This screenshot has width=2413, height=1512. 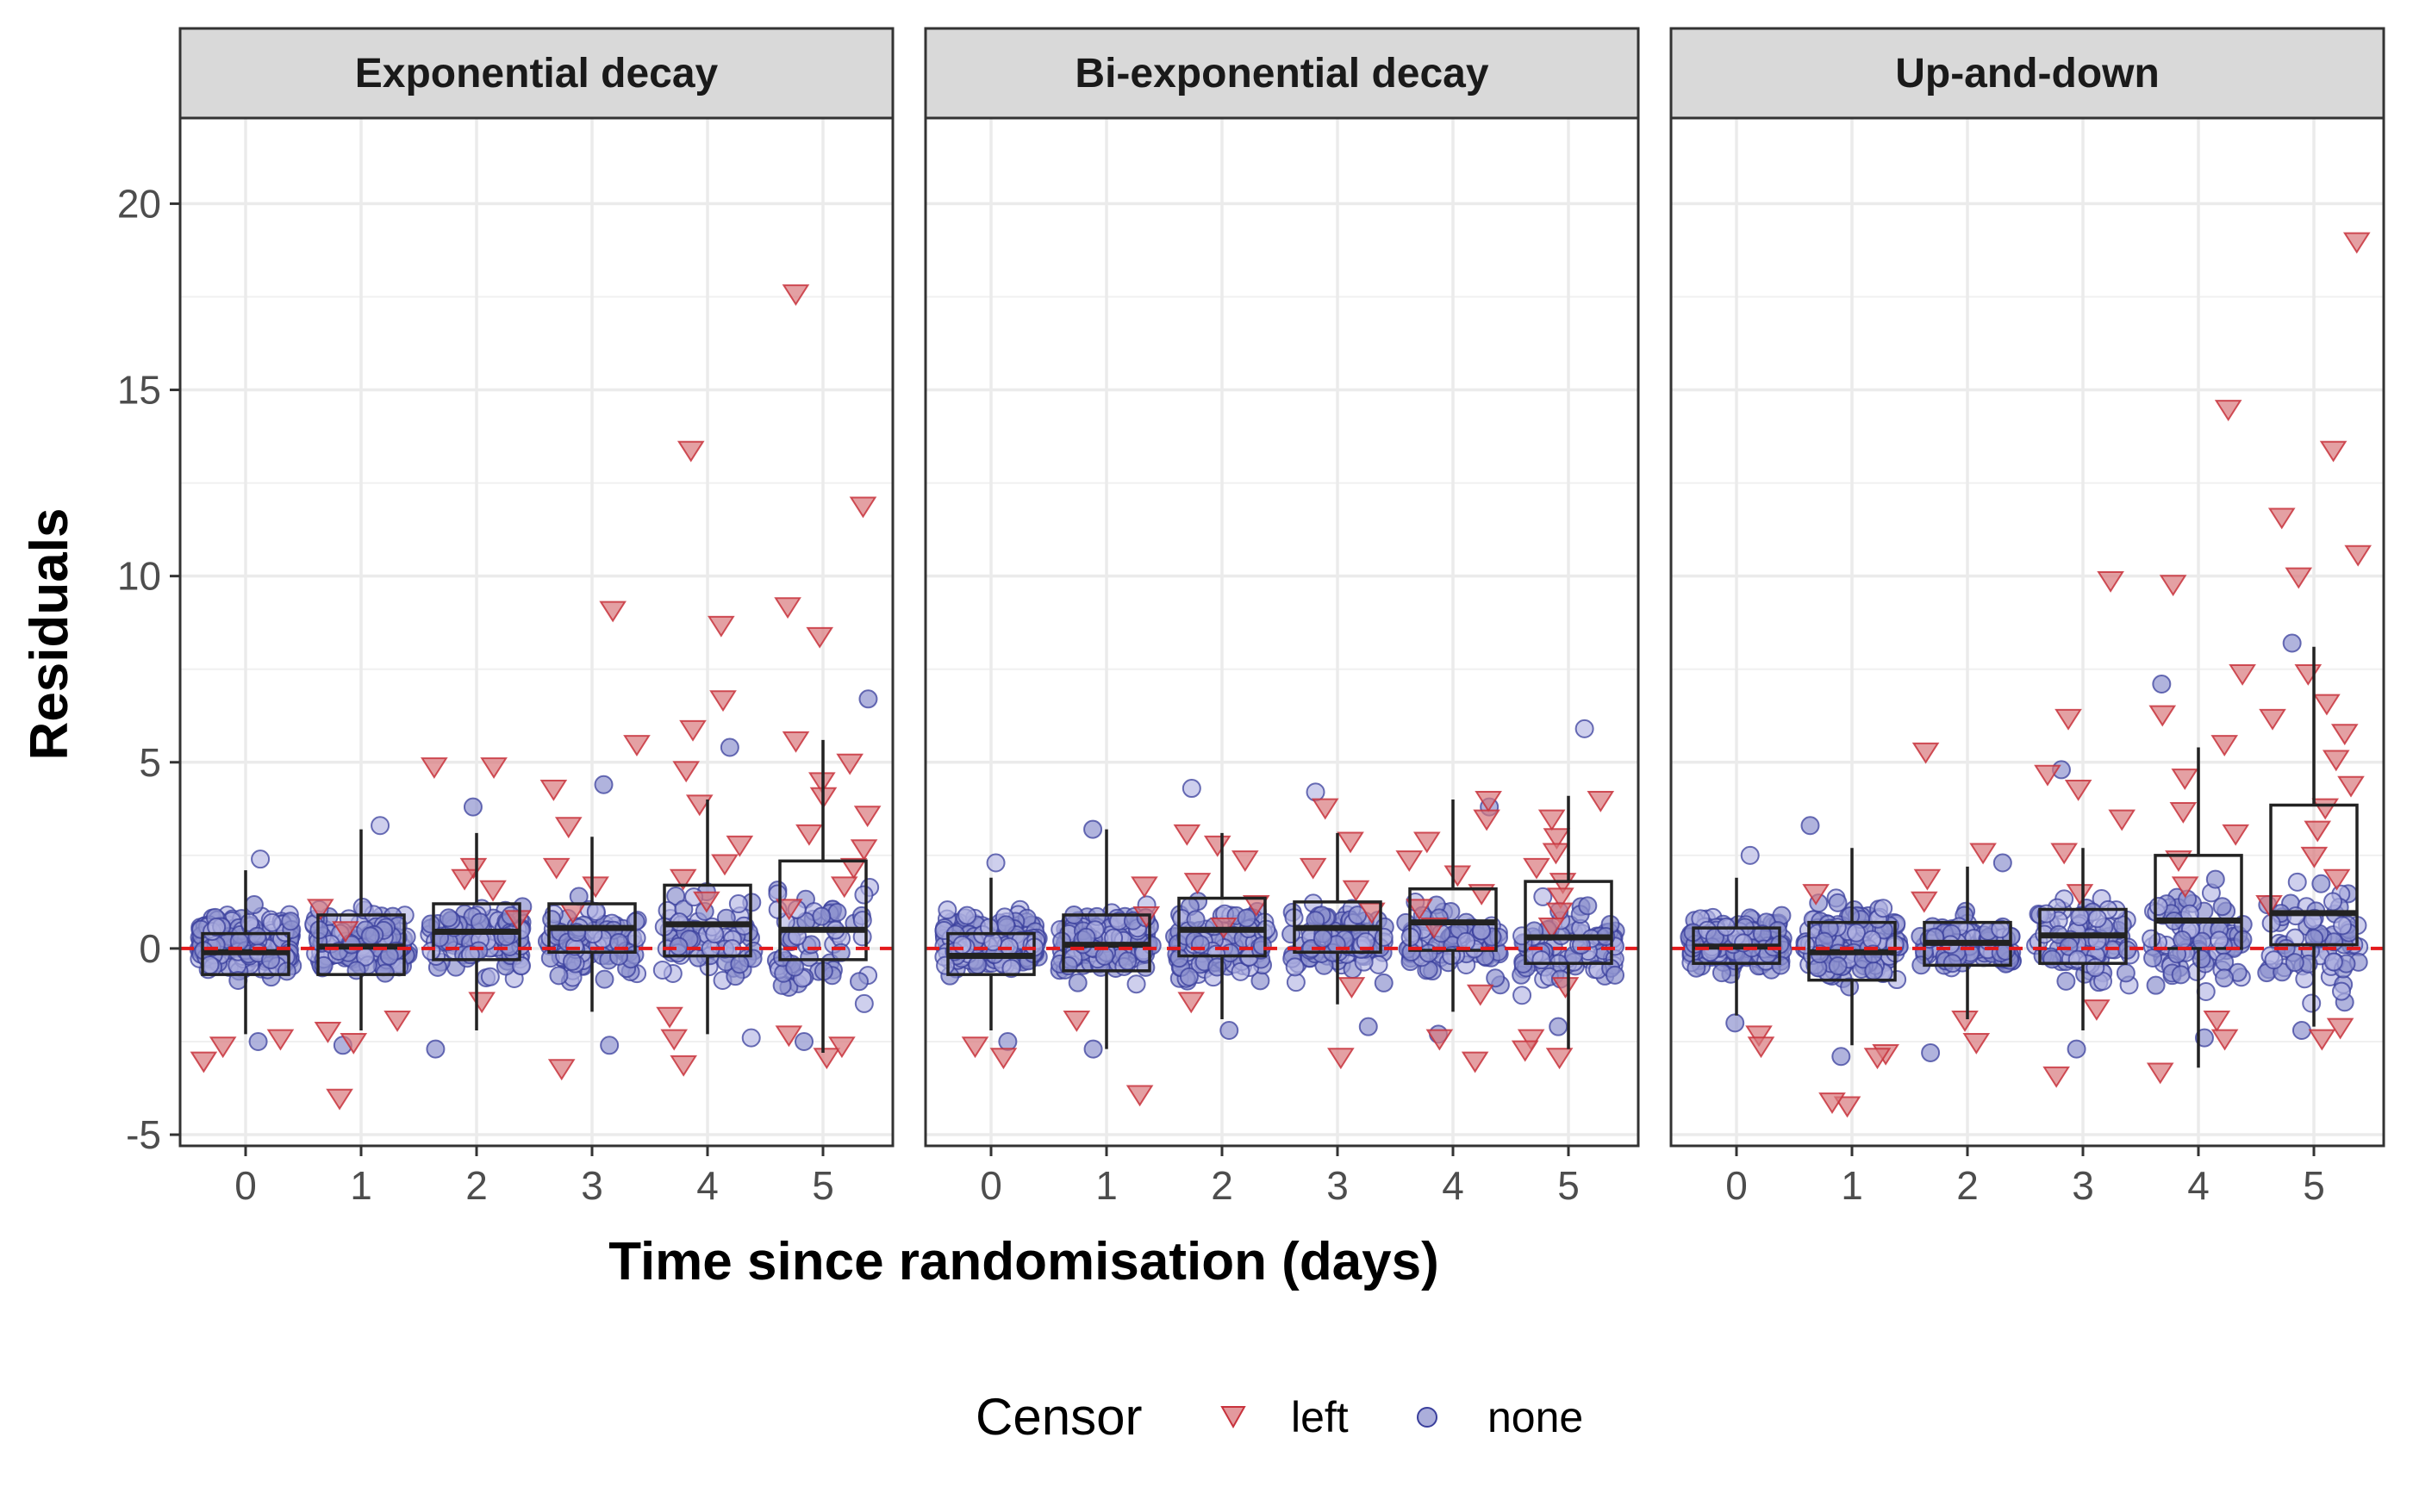 What do you see at coordinates (1453, 1186) in the screenshot?
I see `x-tick-label: 4` at bounding box center [1453, 1186].